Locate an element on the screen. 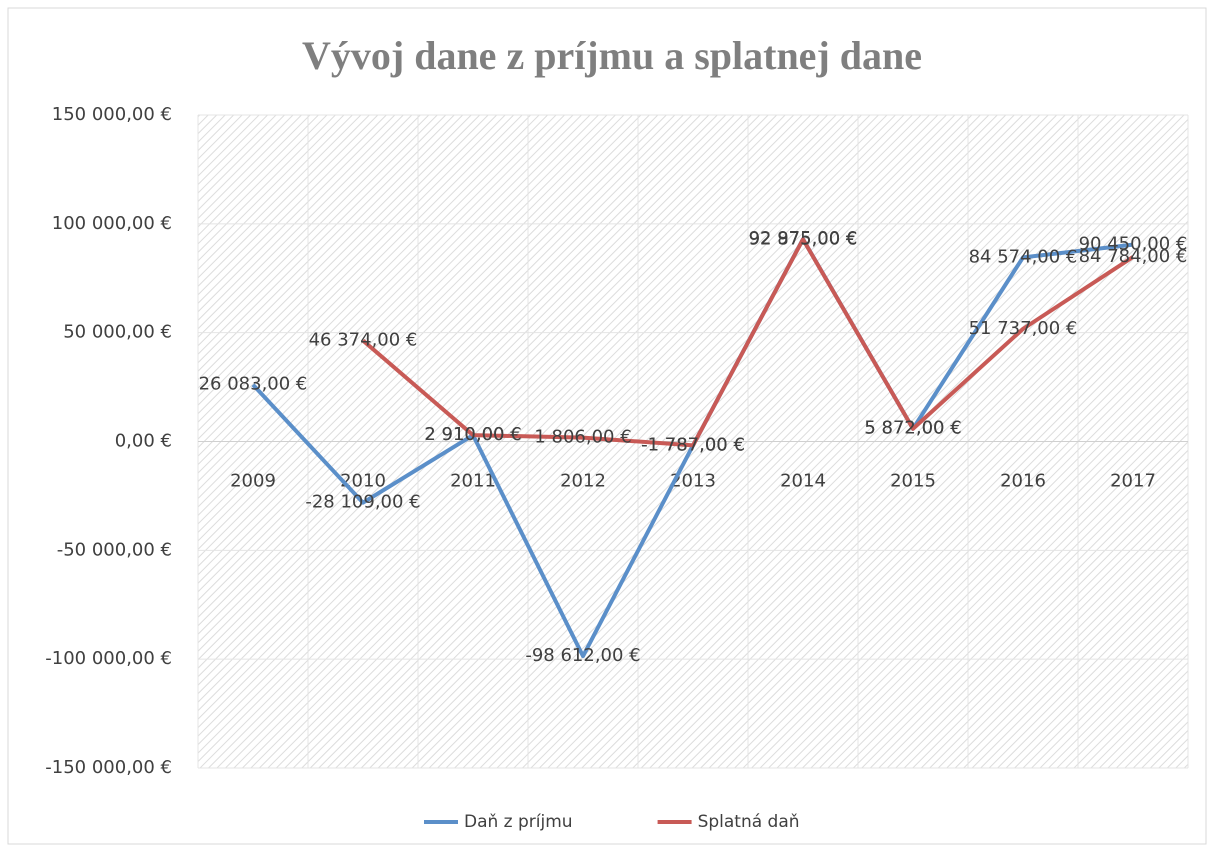 This screenshot has width=1214, height=854. x-tick-label: 2013 is located at coordinates (693, 481).